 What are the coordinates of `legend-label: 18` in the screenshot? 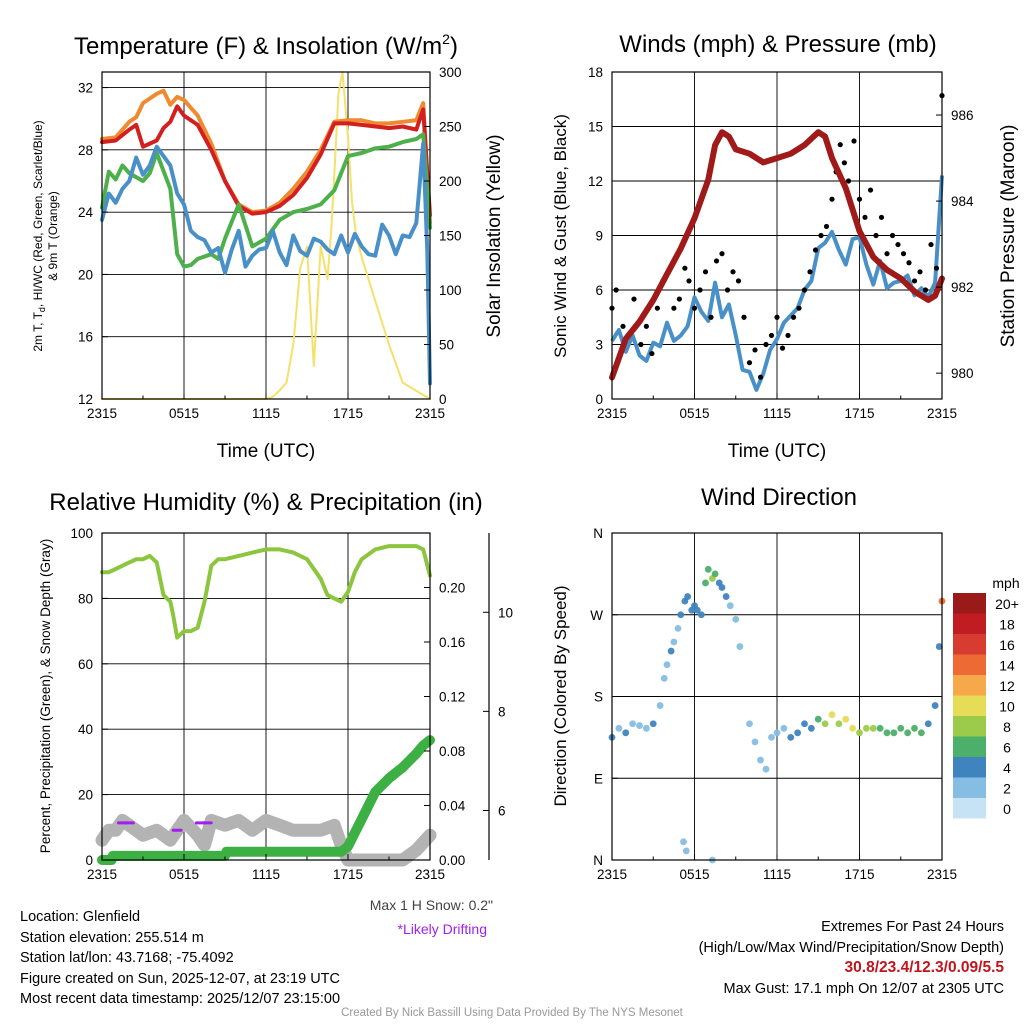 It's located at (1007, 625).